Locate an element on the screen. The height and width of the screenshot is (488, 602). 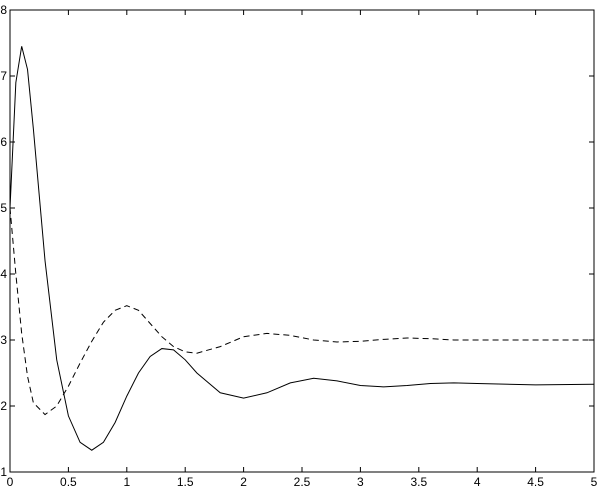
x-tick-label: 1.5 is located at coordinates (185, 481).